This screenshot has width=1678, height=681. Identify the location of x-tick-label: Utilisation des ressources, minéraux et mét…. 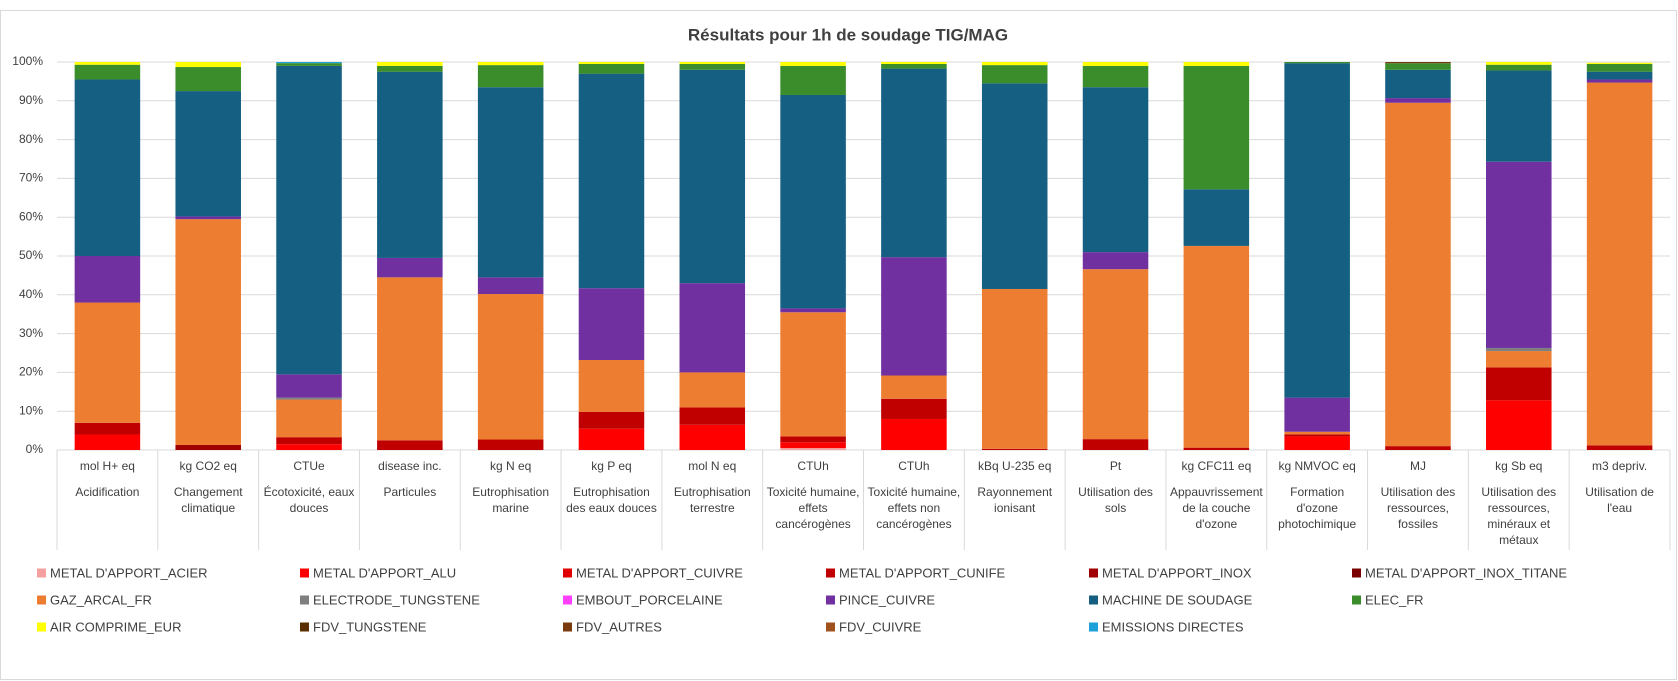
(1518, 516).